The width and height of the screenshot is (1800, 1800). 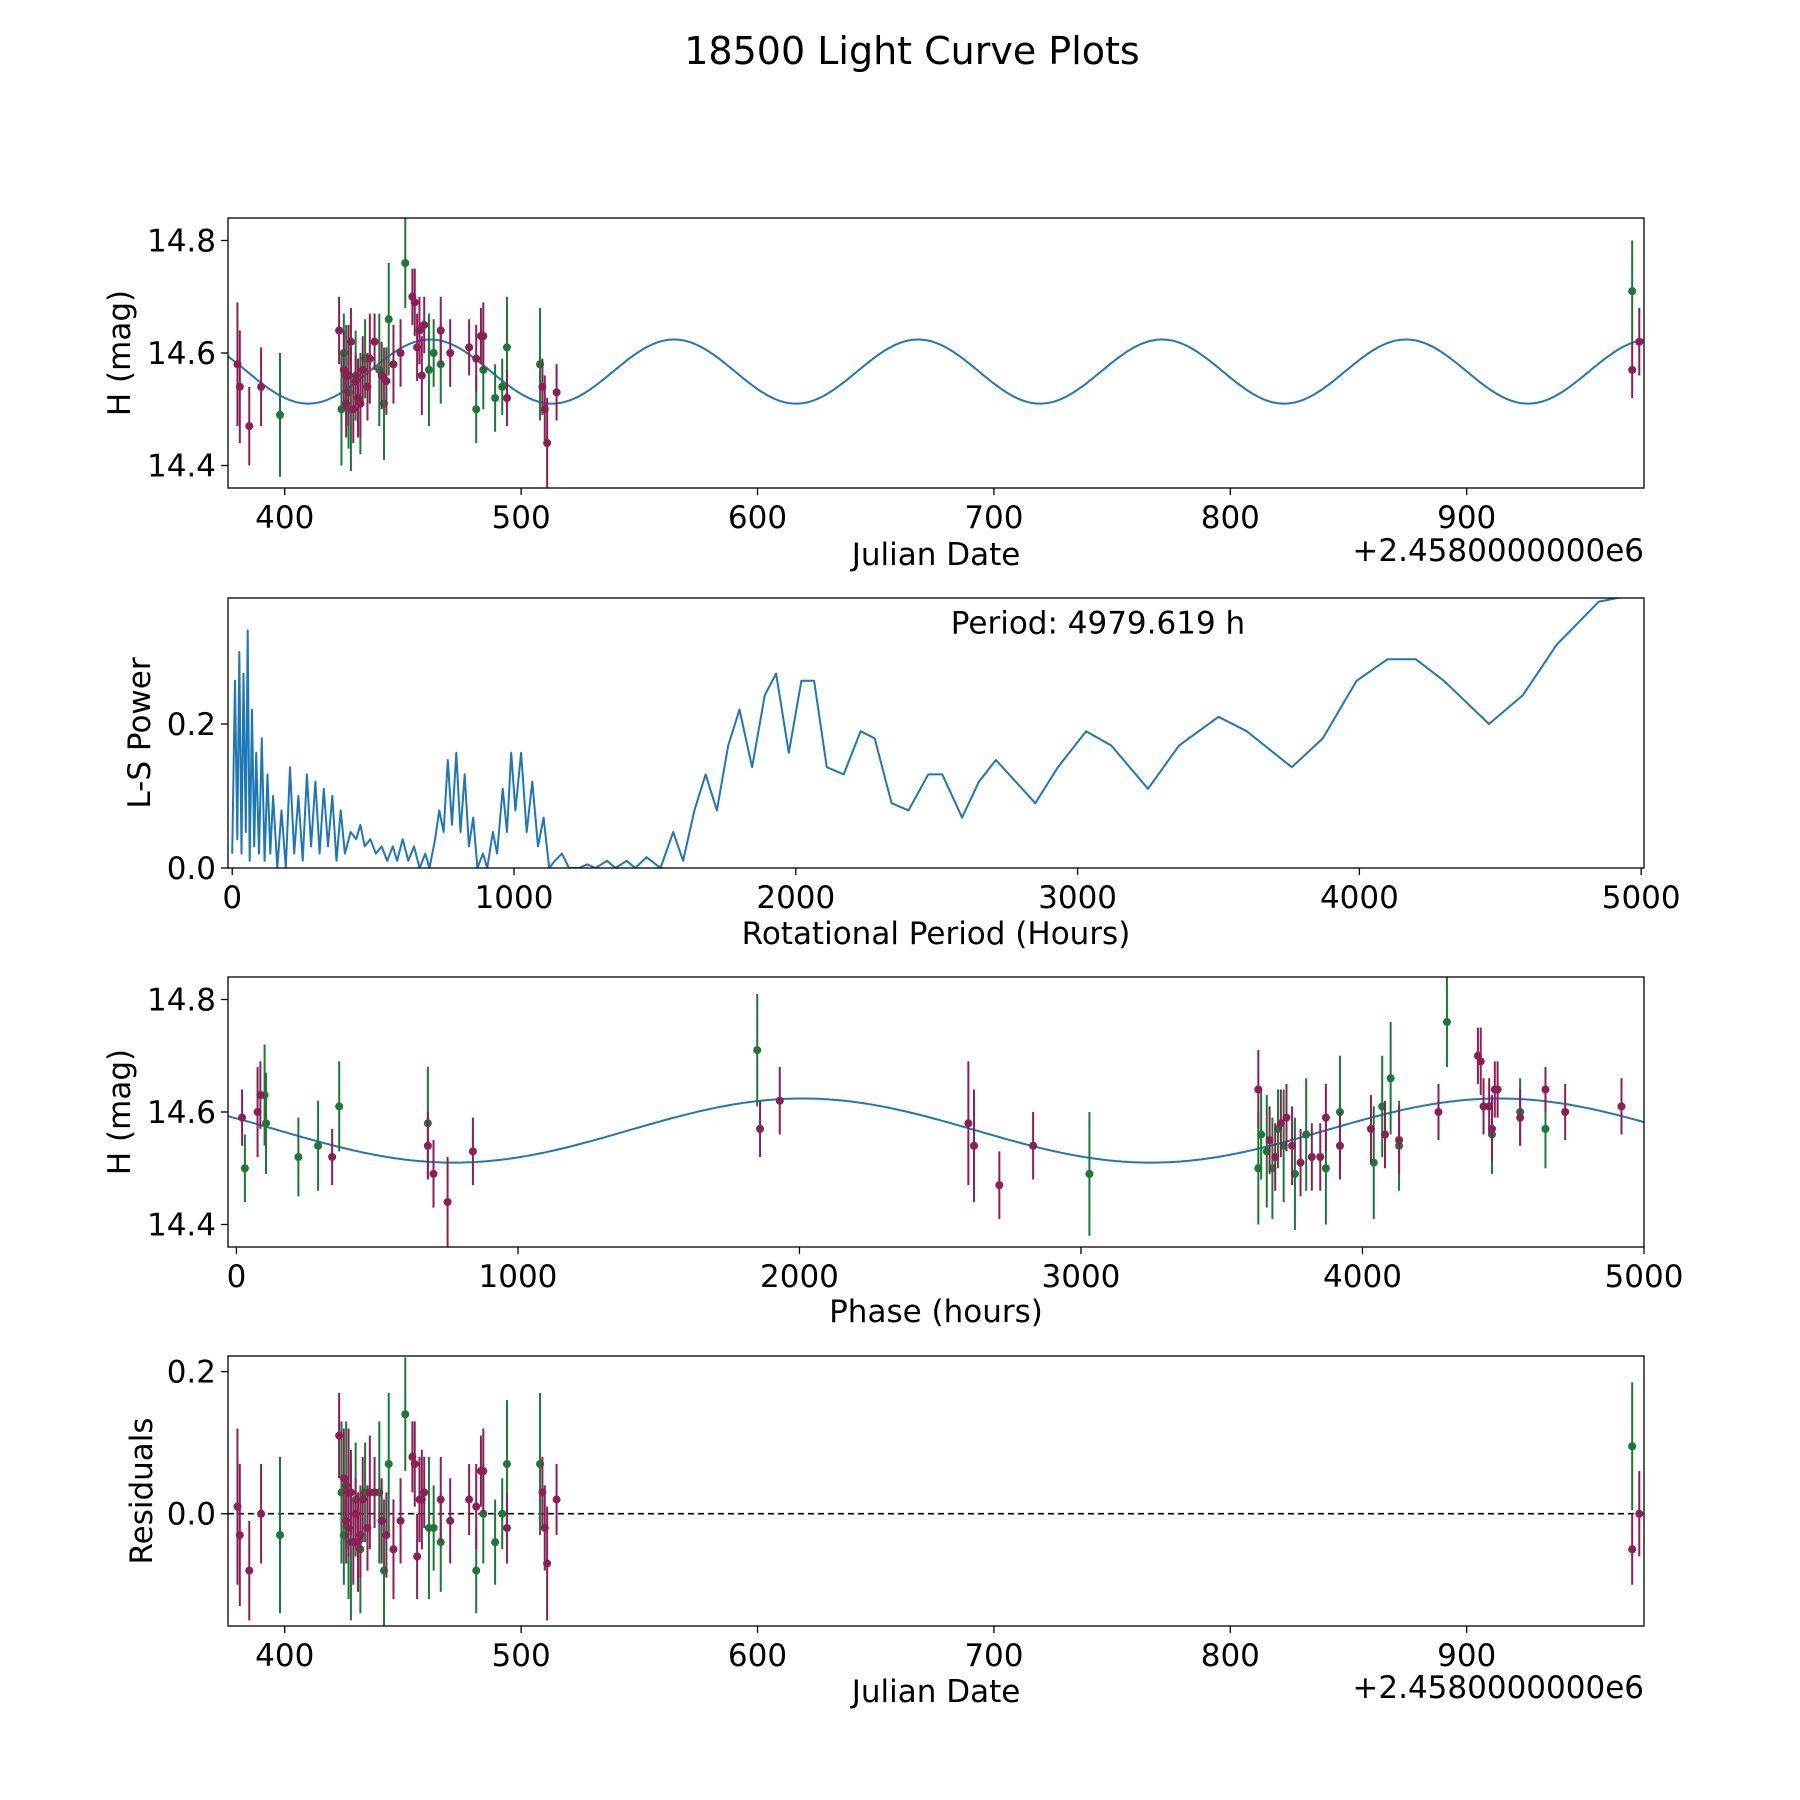 I want to click on lightcurve-model-curve, so click(x=936, y=371).